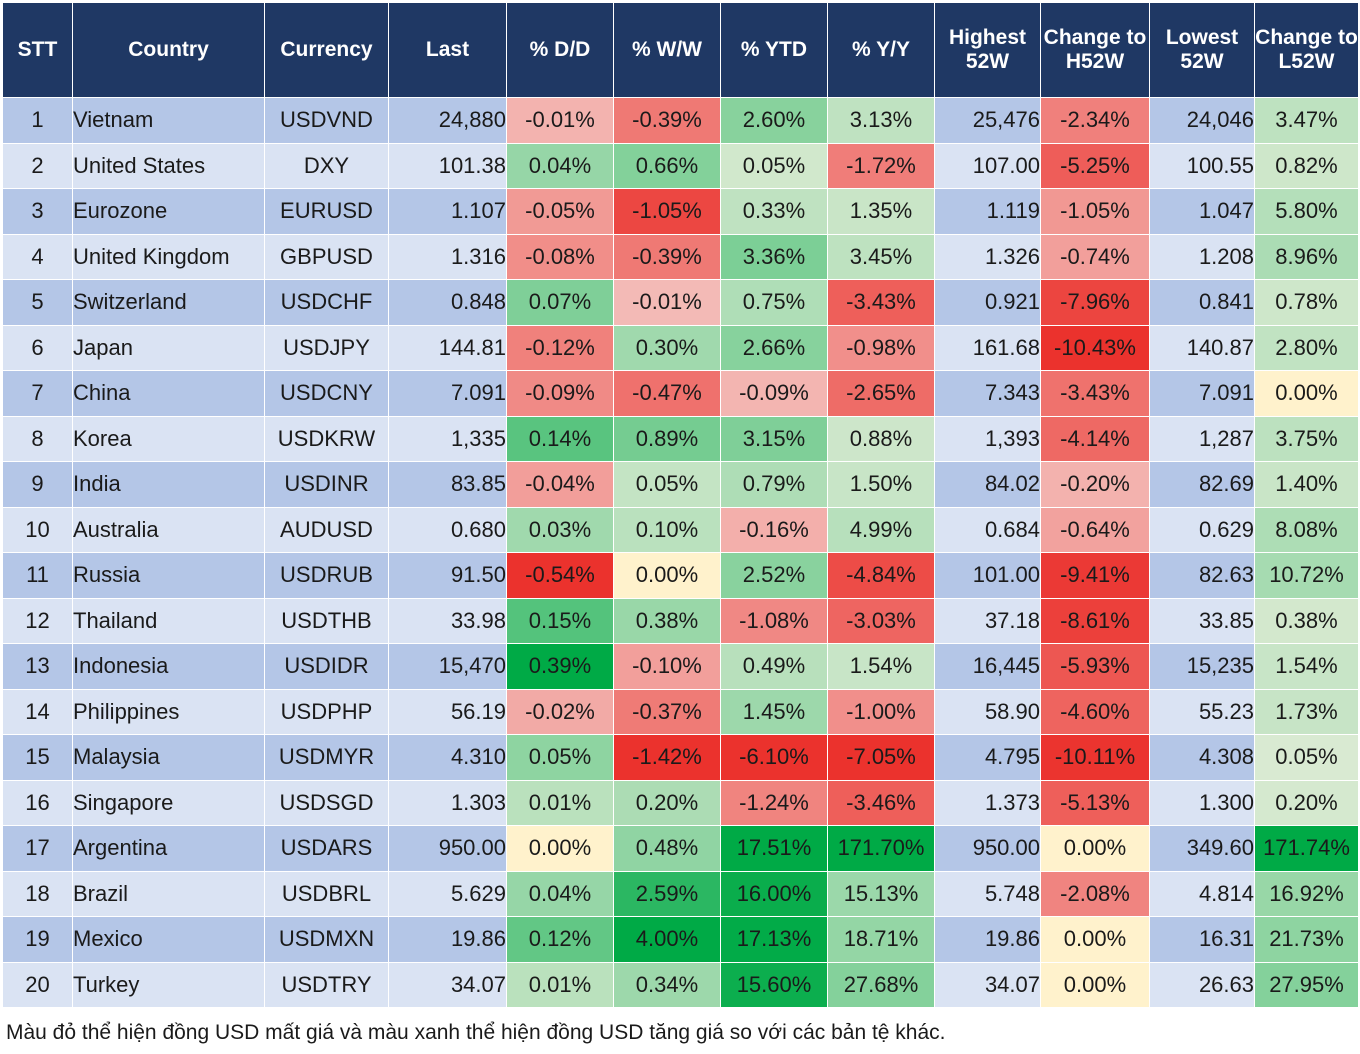 The width and height of the screenshot is (1360, 1054). Describe the element at coordinates (987, 848) in the screenshot. I see `cell-high52: 950.00` at that location.